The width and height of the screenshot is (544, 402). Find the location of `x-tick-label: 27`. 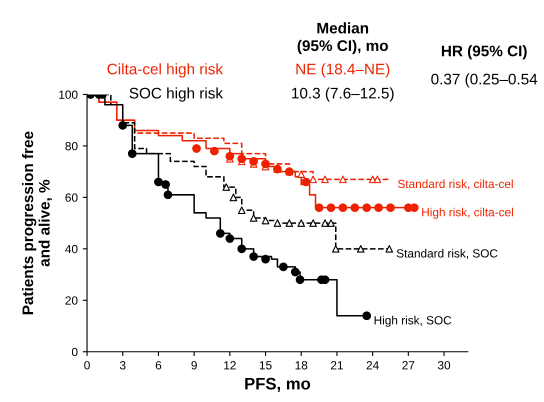

x-tick-label: 27 is located at coordinates (408, 365).